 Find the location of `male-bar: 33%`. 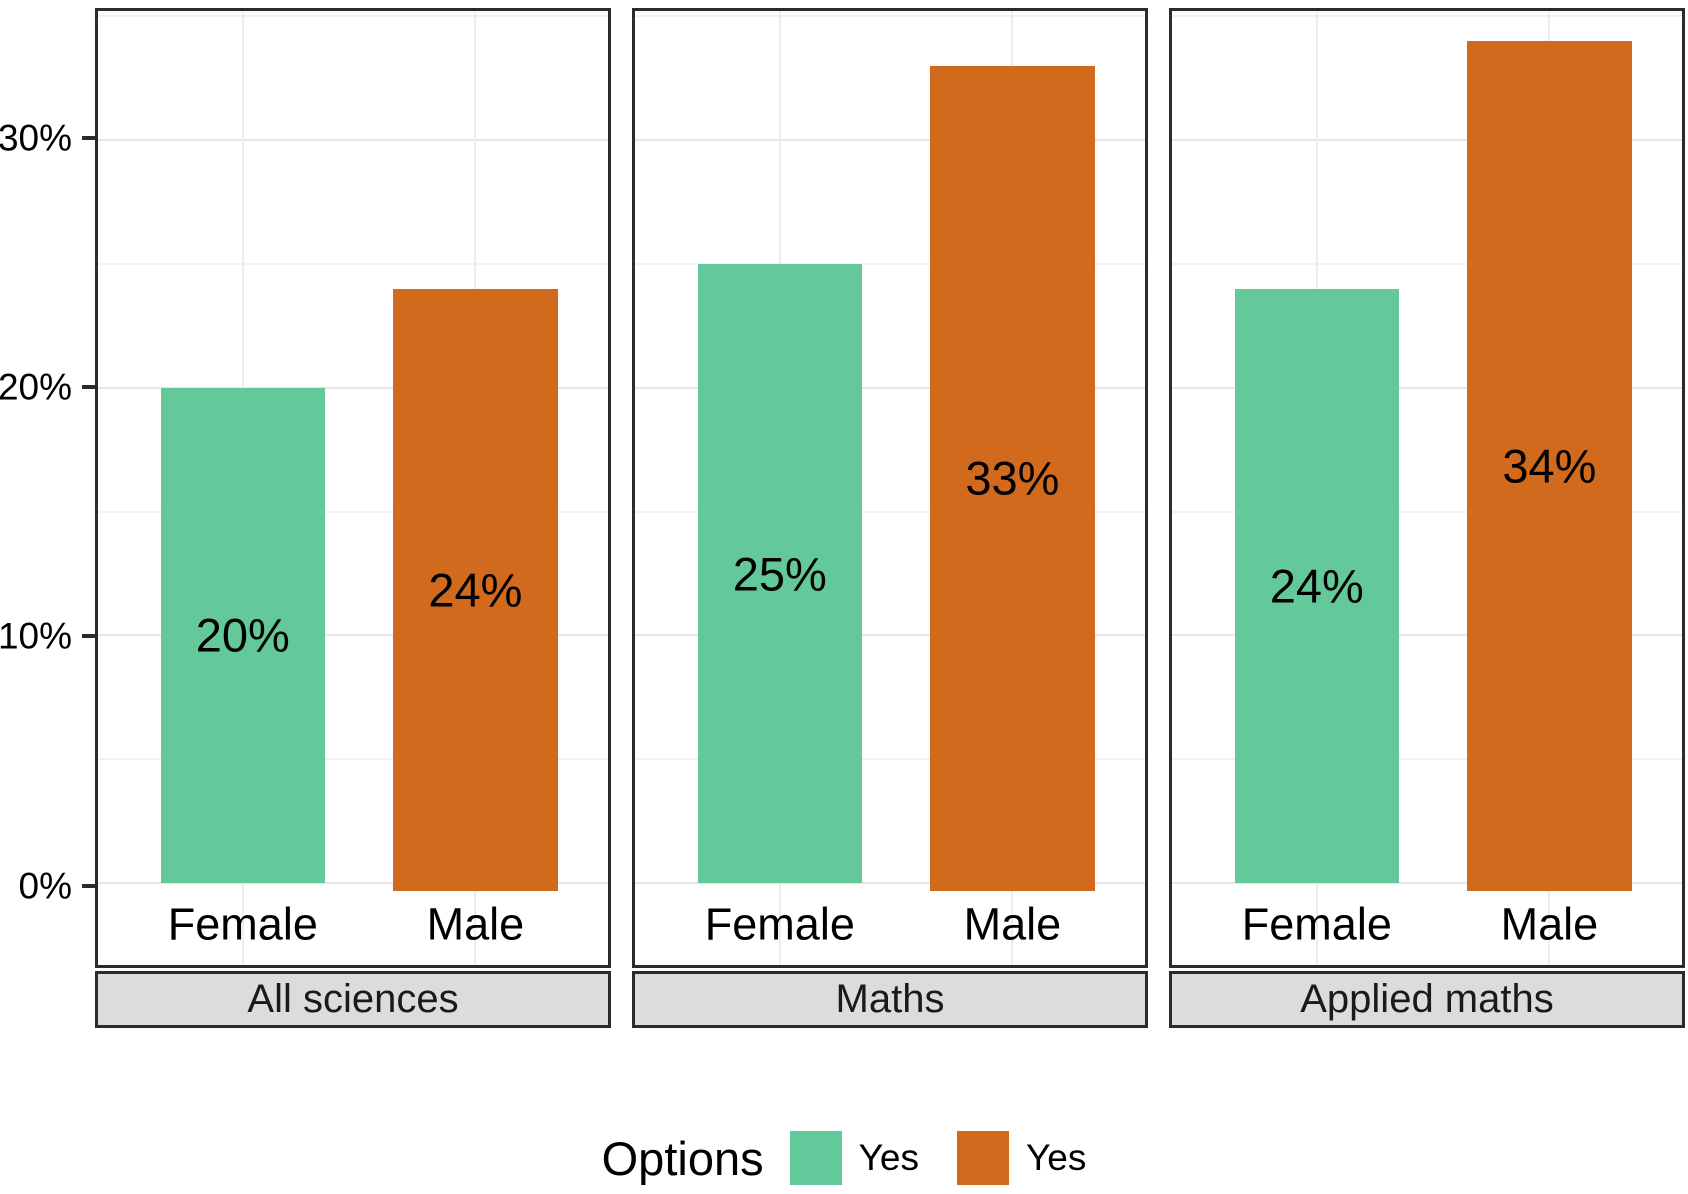

male-bar: 33% is located at coordinates (1012, 478).